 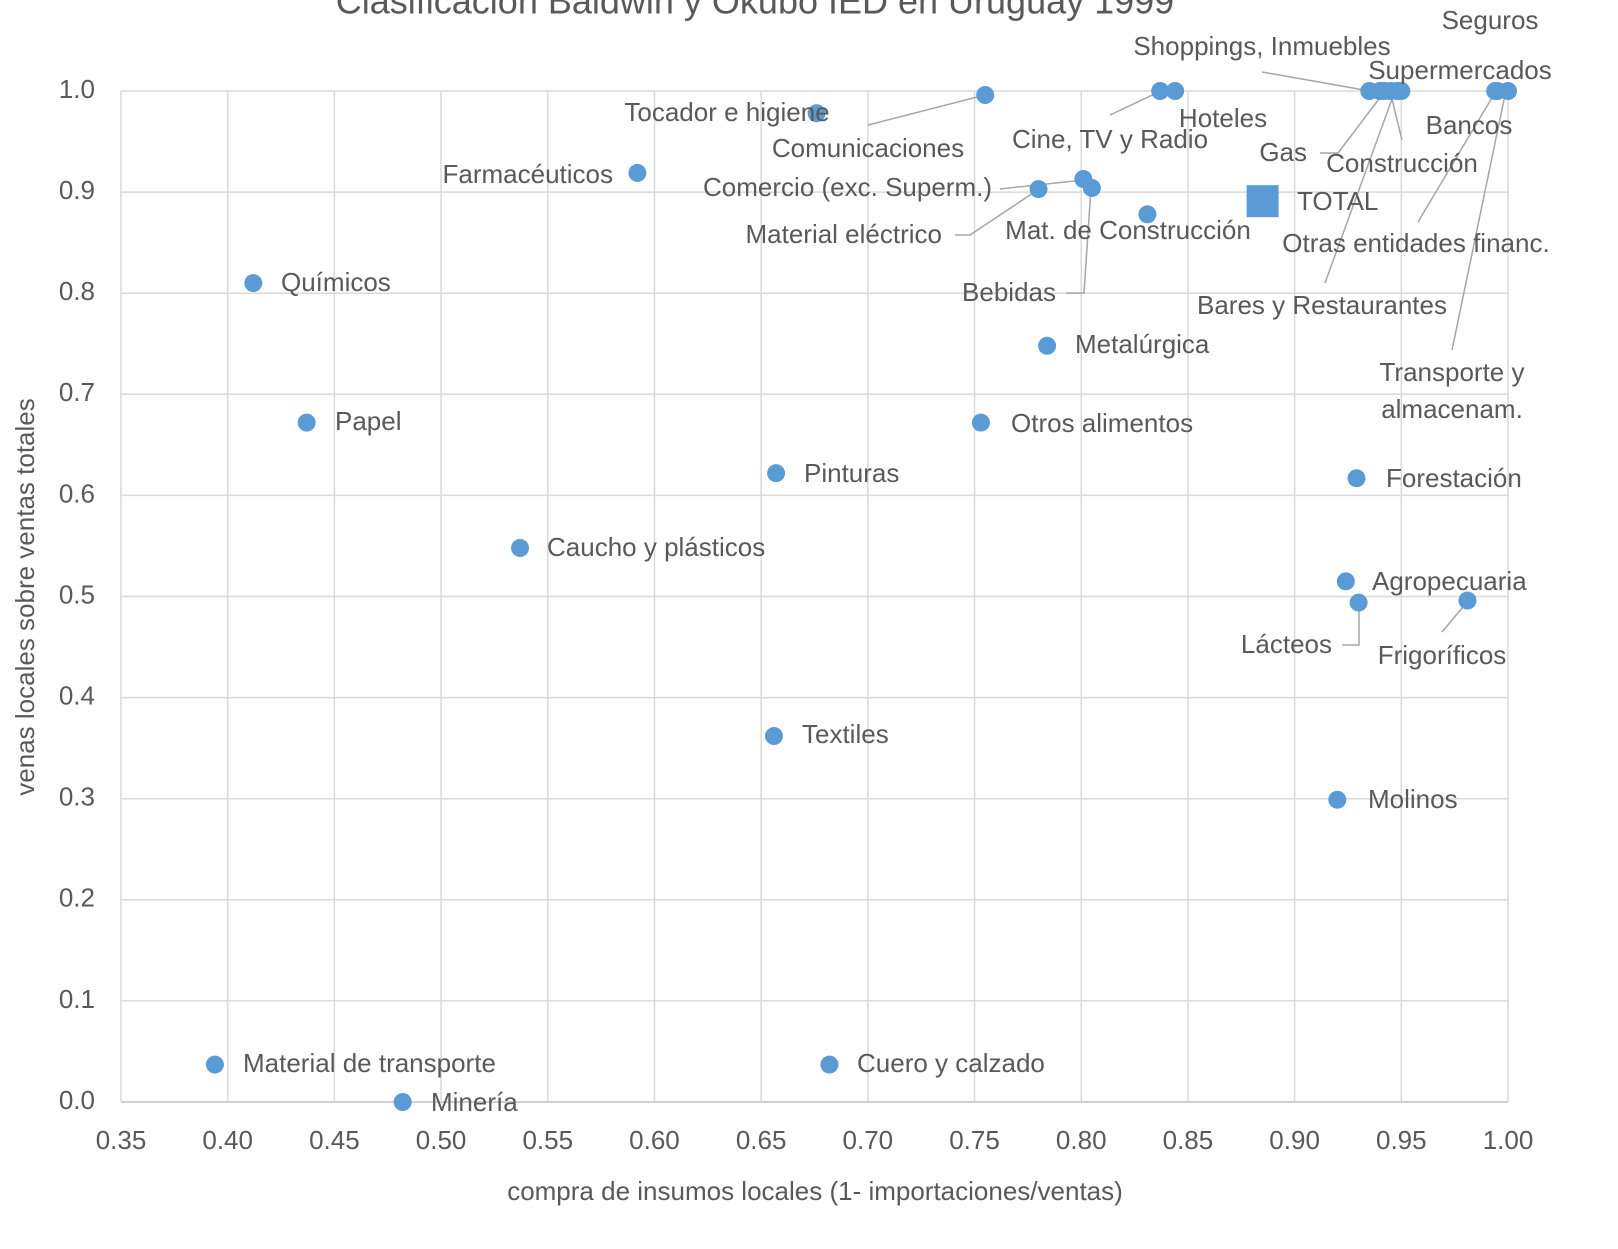 I want to click on point-label: Farmacéuticos, so click(x=528, y=174).